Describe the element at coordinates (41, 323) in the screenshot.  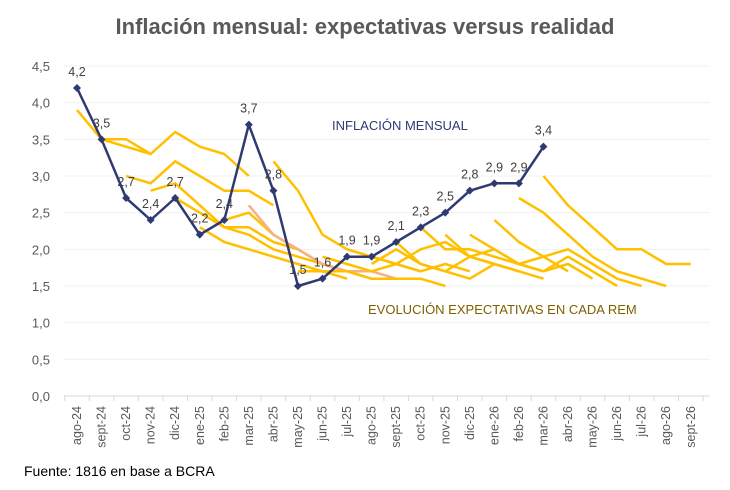
I see `y-tick-label: 1,0` at that location.